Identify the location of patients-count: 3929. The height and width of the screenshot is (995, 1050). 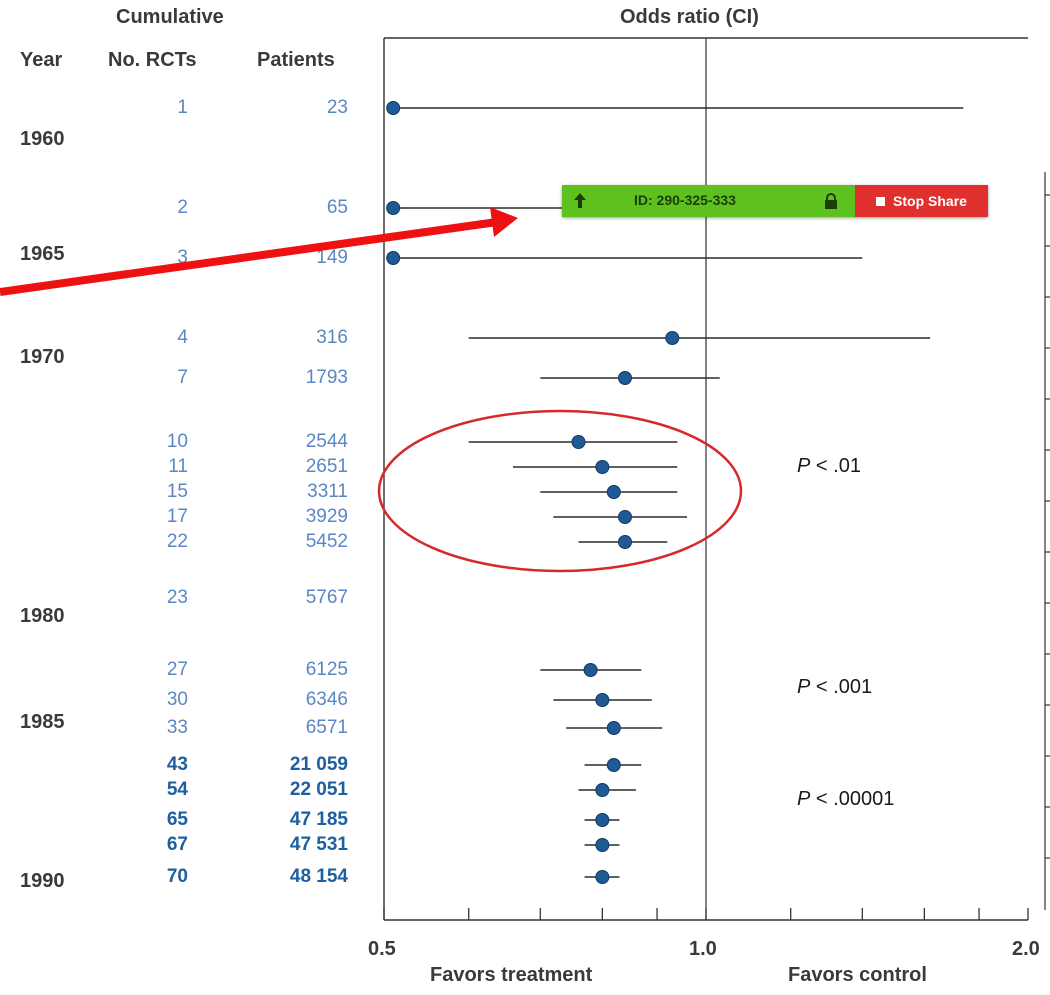
(326, 516).